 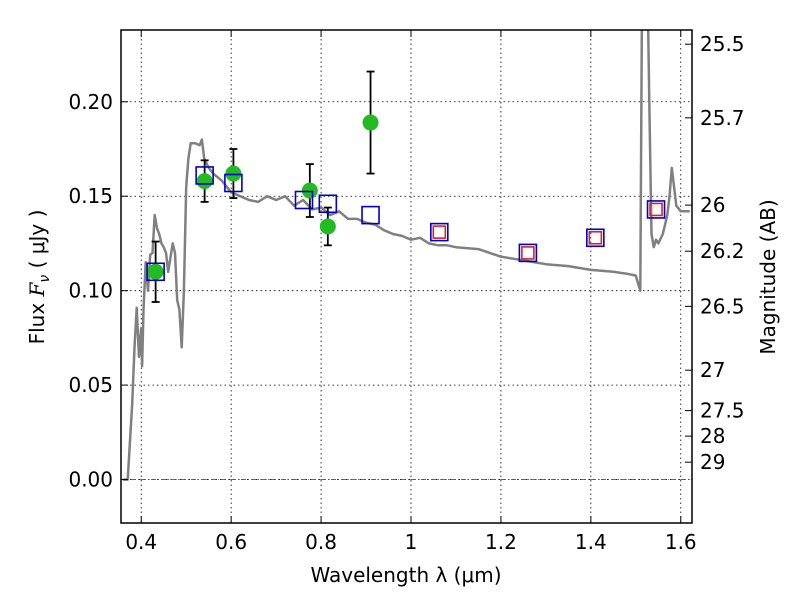 I want to click on y-tick-label: 0.00, so click(x=90, y=480).